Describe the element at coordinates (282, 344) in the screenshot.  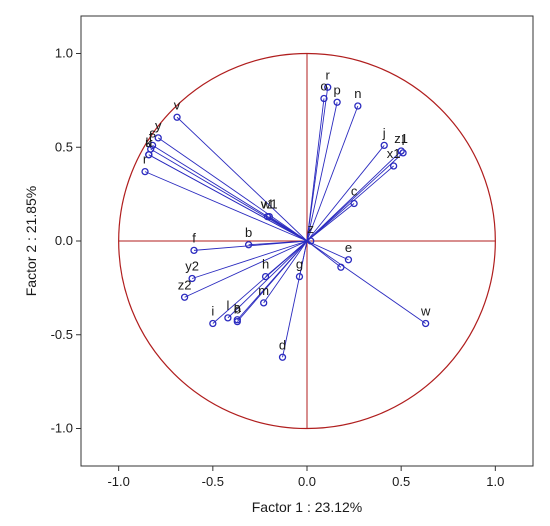
I see `point-label: d` at that location.